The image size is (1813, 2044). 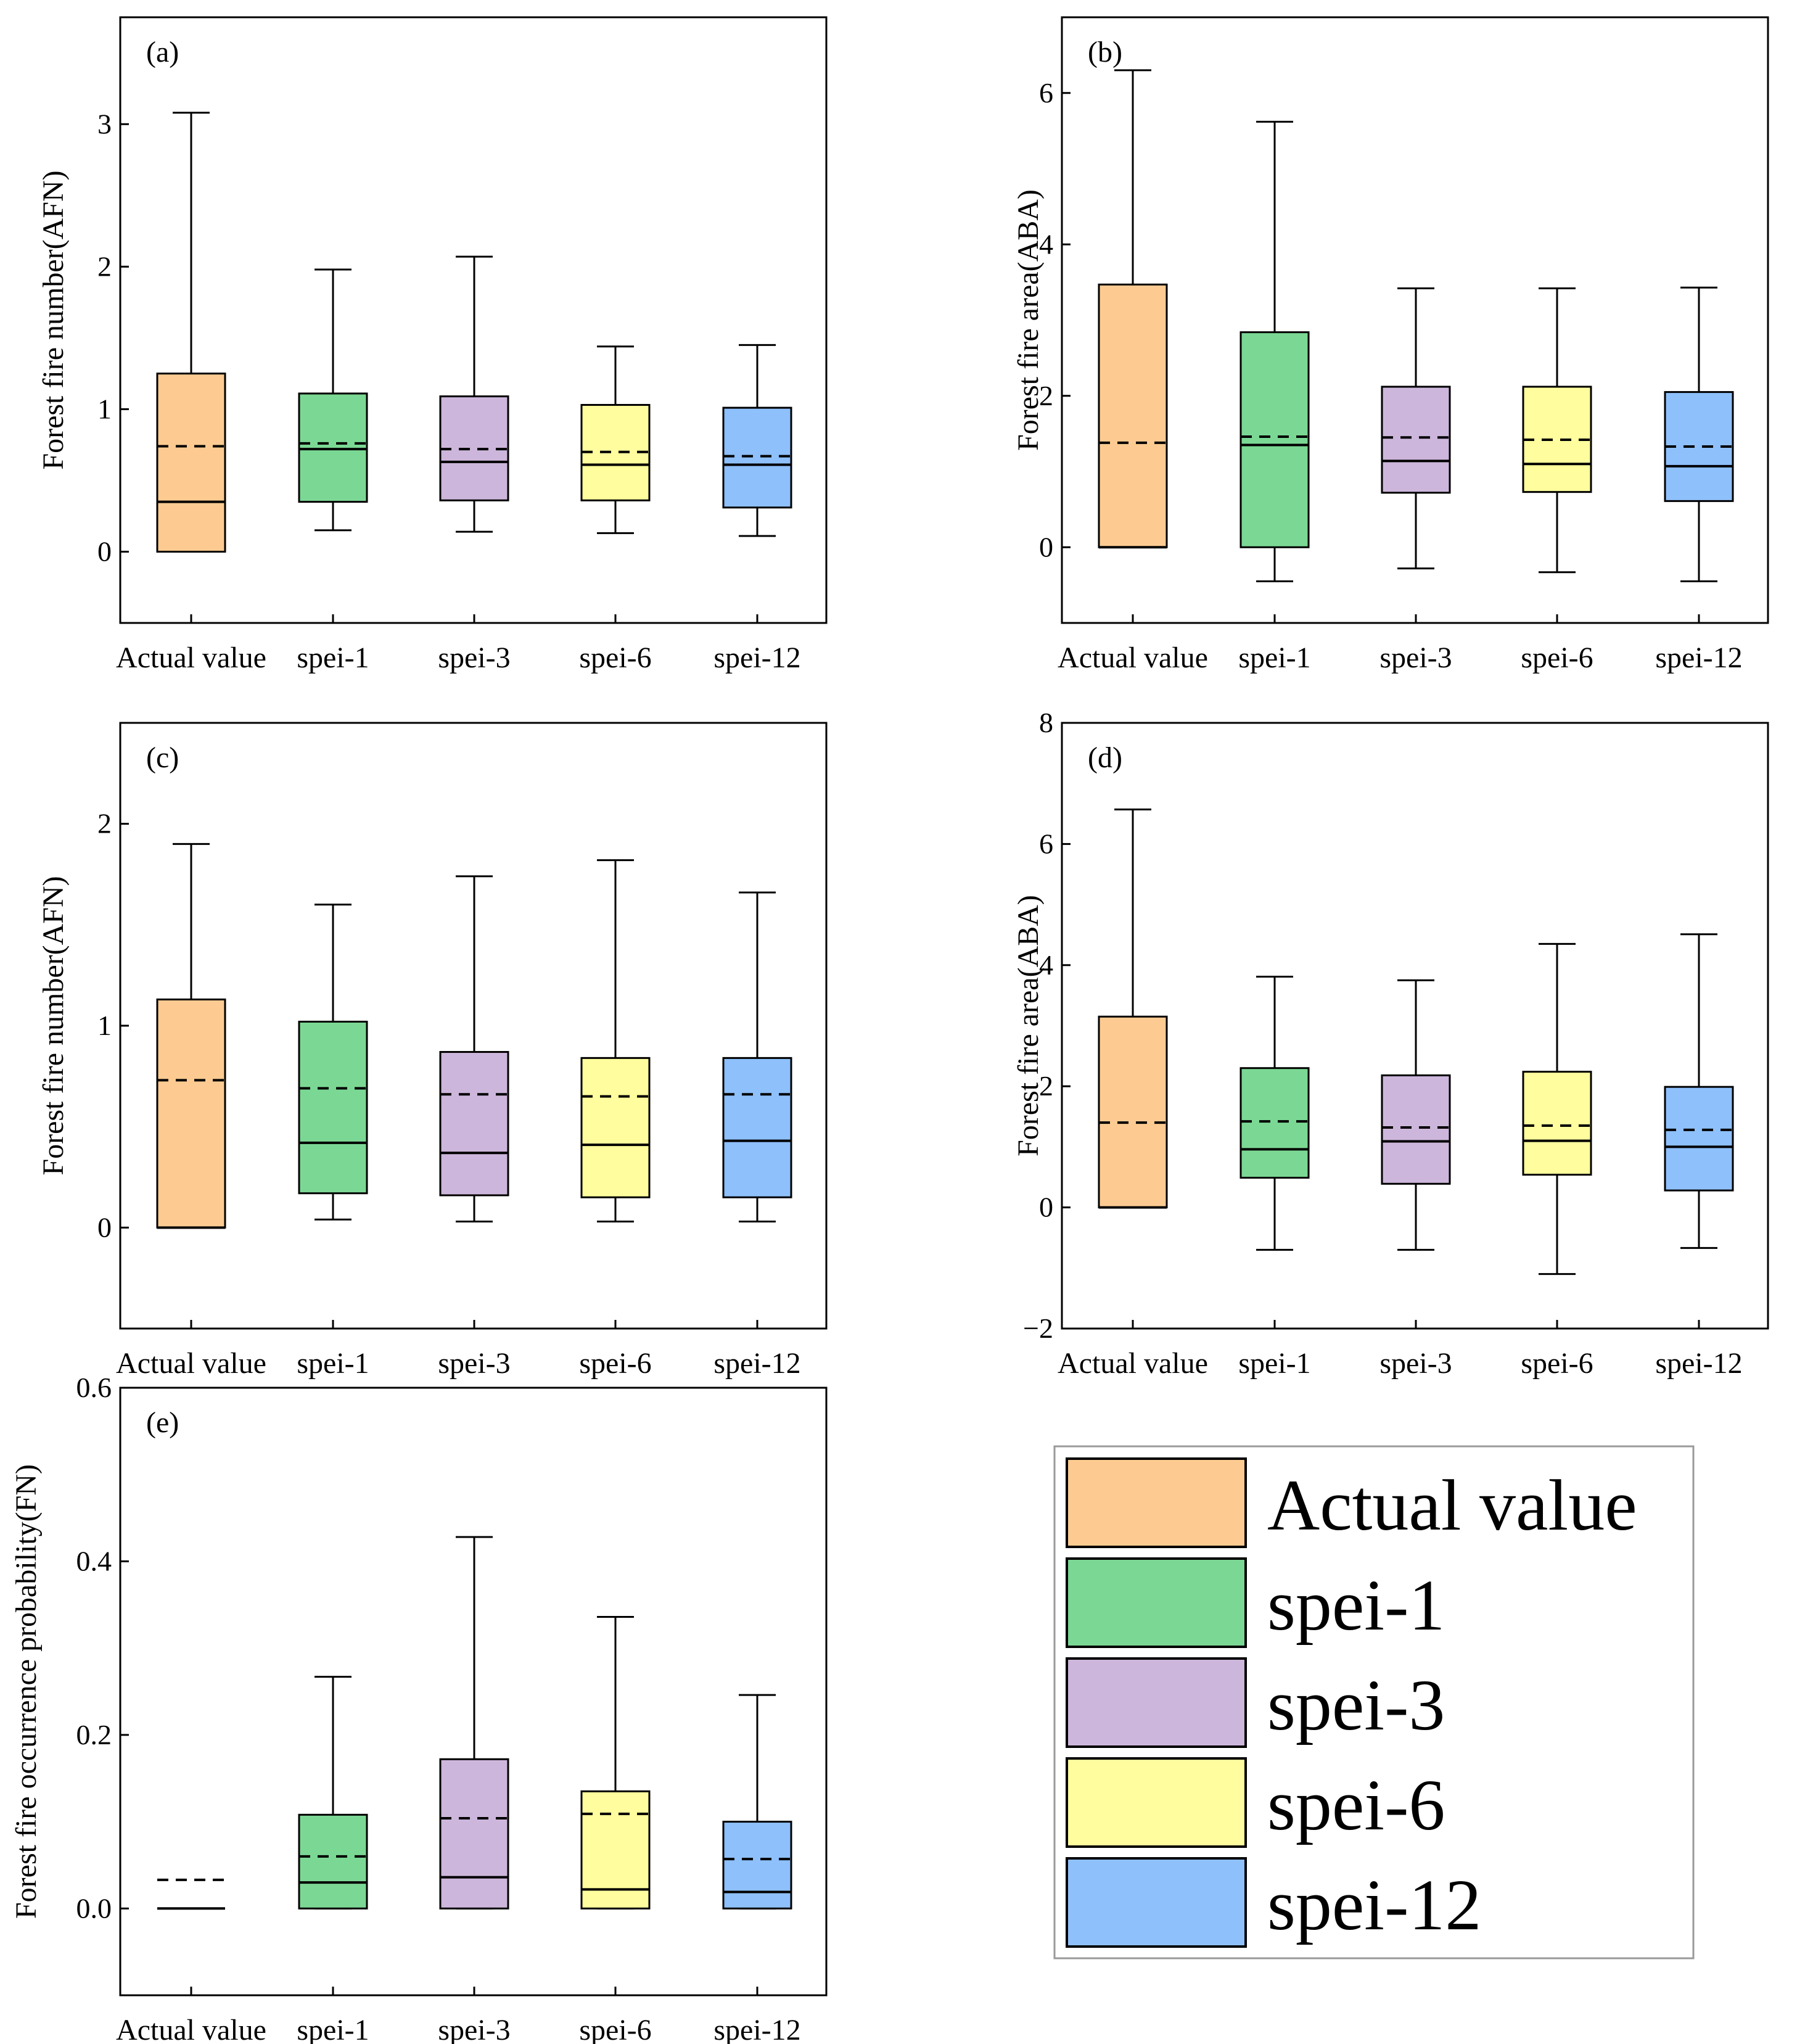 What do you see at coordinates (1046, 1207) in the screenshot?
I see `y-tick-label-d-1: 0` at bounding box center [1046, 1207].